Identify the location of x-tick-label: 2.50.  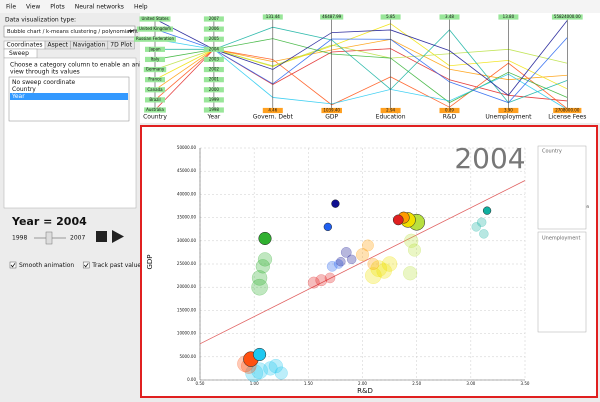
(416, 383).